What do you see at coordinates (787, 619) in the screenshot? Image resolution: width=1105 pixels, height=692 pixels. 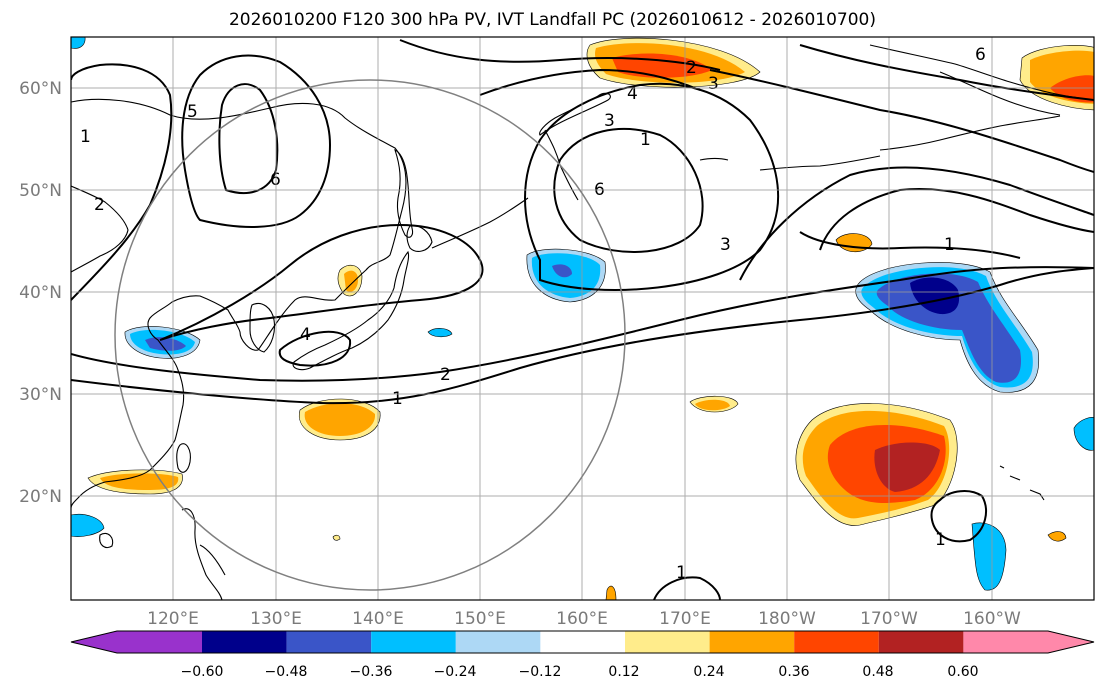 I see `lon-tick-label: 180°W` at bounding box center [787, 619].